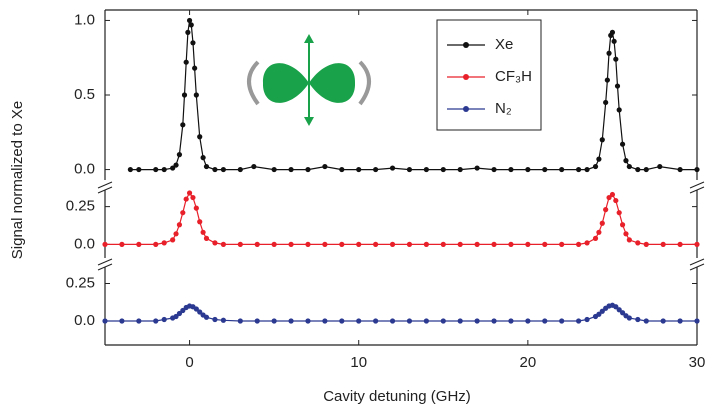  What do you see at coordinates (513, 76) in the screenshot?
I see `legend-label: CF₃H` at bounding box center [513, 76].